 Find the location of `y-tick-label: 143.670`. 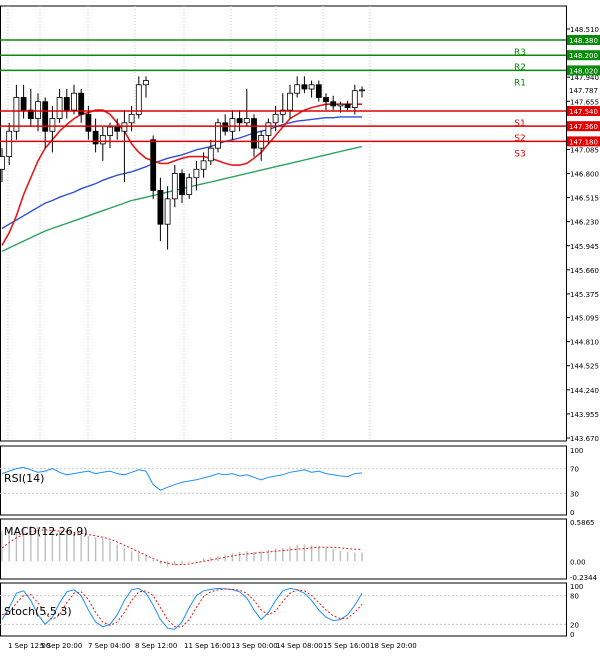

y-tick-label: 143.670 is located at coordinates (584, 439).